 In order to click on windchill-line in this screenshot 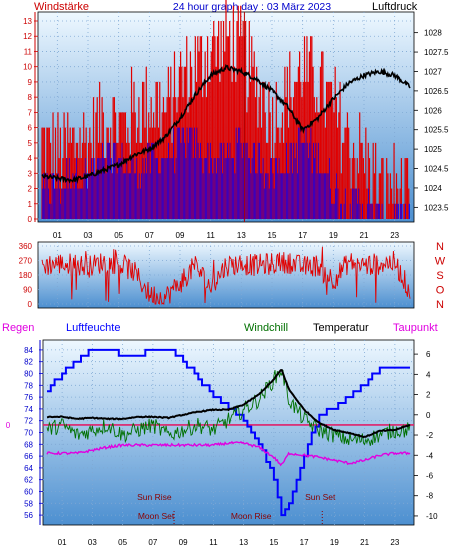, I will do `click(228, 407)`.